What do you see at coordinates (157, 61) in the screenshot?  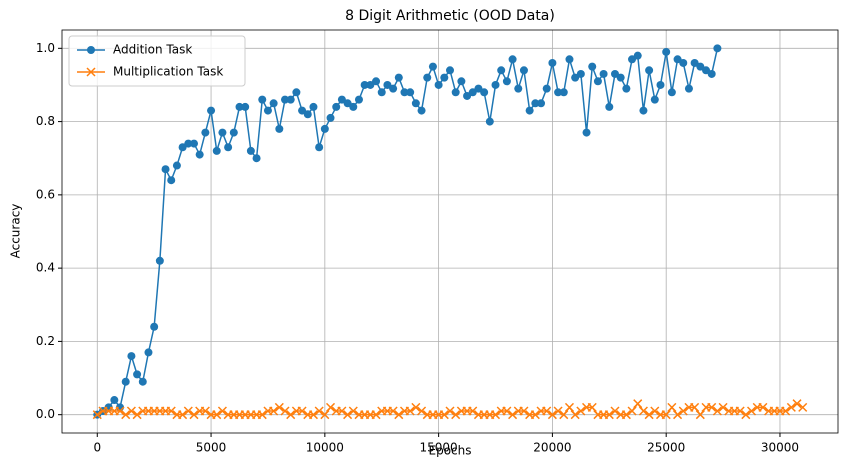 I see `legend-box` at bounding box center [157, 61].